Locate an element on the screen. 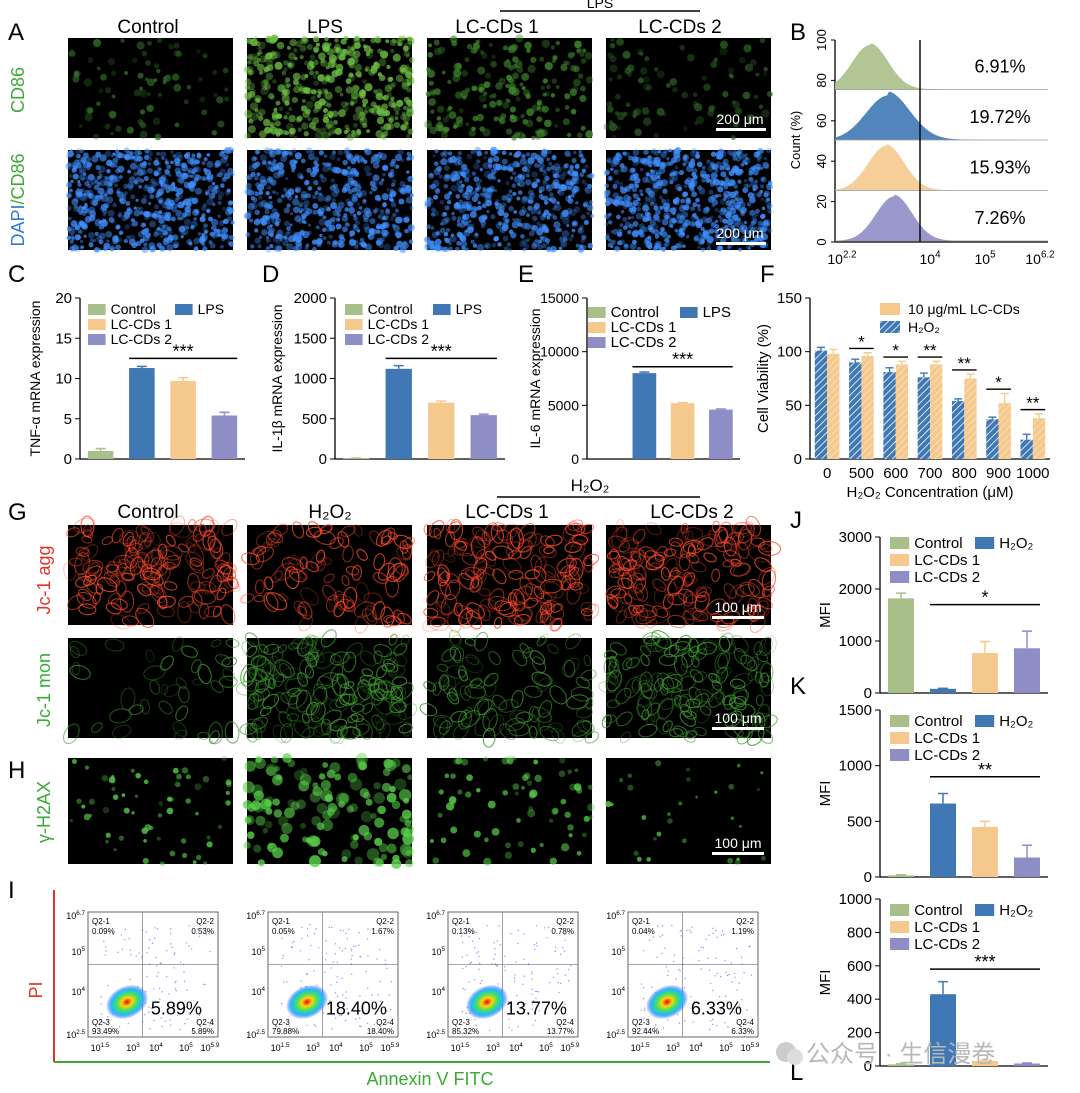 The image size is (1080, 1093). gamma-h2ax-image-3-dot is located at coordinates (636, 853).